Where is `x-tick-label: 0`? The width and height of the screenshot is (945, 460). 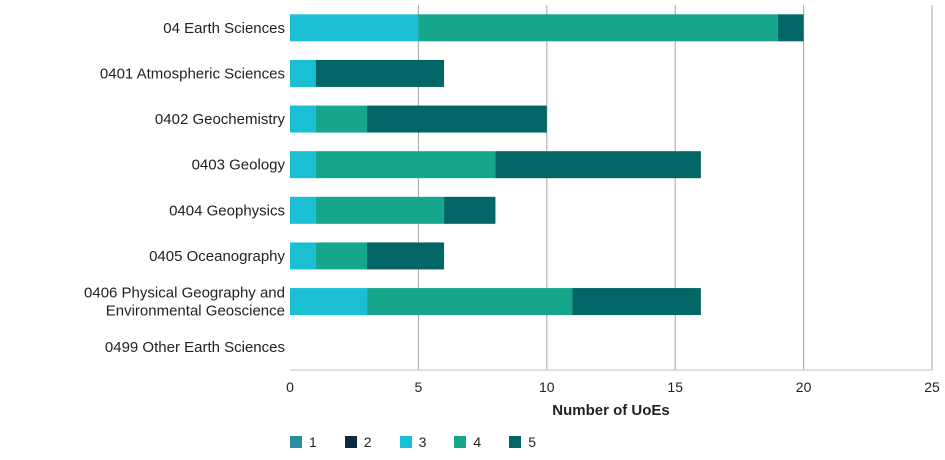 x-tick-label: 0 is located at coordinates (290, 387).